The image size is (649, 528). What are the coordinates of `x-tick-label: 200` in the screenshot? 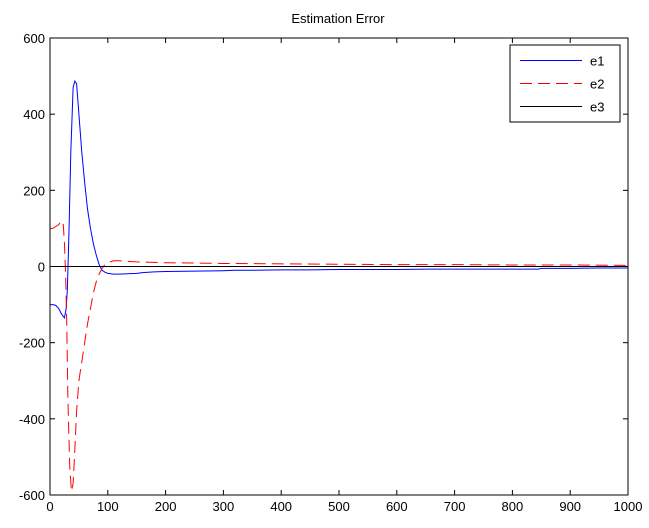 It's located at (166, 506).